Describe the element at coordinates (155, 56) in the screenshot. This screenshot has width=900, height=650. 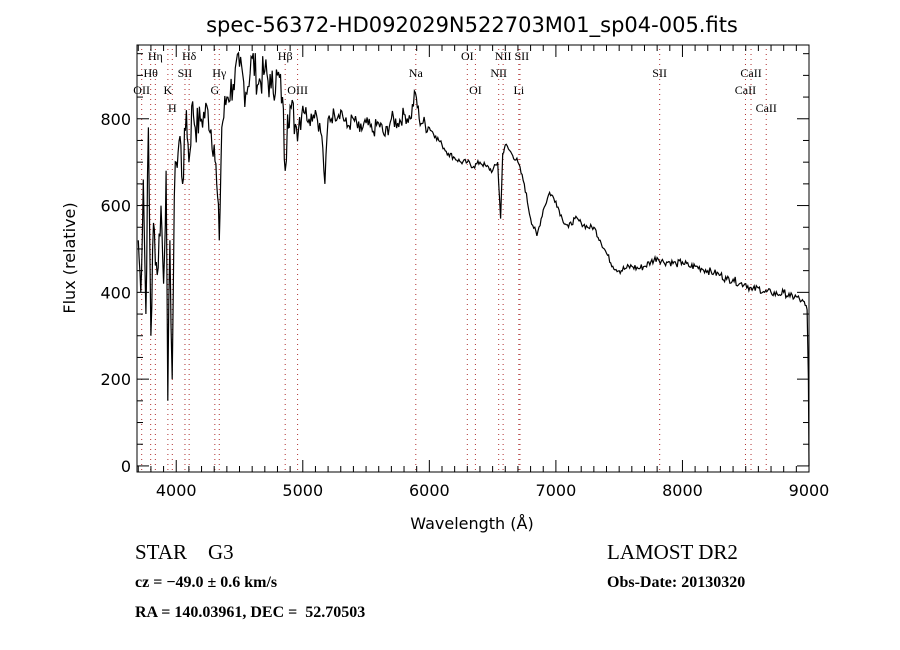
I see `line-mark-label: Hη` at that location.